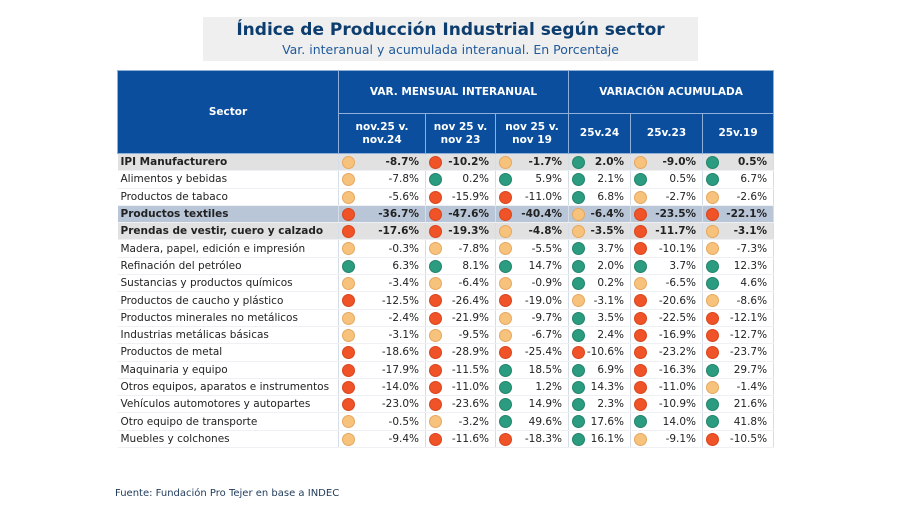 This screenshot has height=505, width=900. What do you see at coordinates (667, 283) in the screenshot?
I see `value-cell: -6.5%` at bounding box center [667, 283].